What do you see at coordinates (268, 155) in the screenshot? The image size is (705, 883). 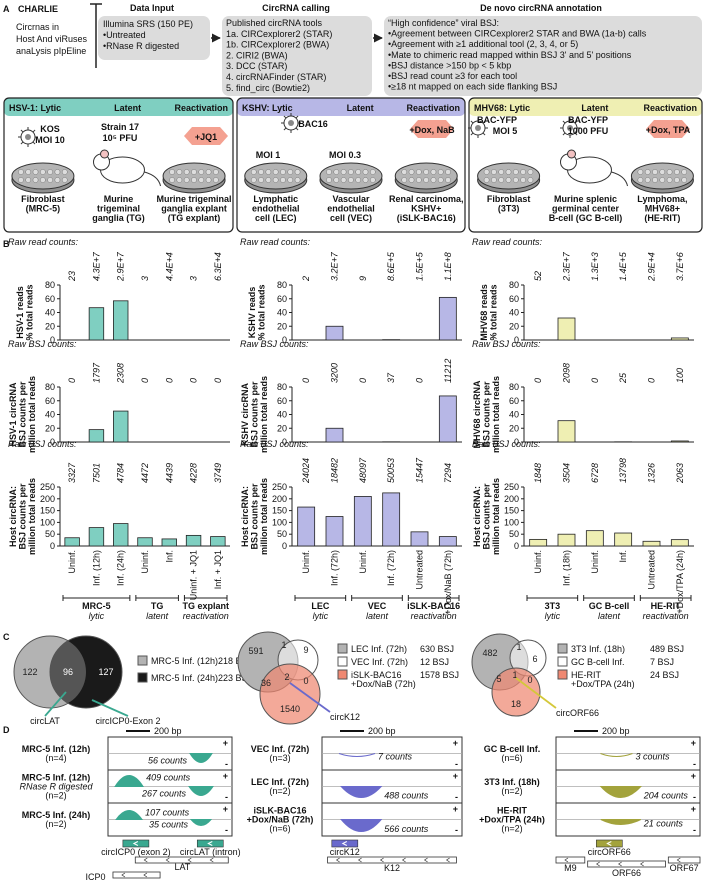 I see `virus-annotation: MOI 1` at bounding box center [268, 155].